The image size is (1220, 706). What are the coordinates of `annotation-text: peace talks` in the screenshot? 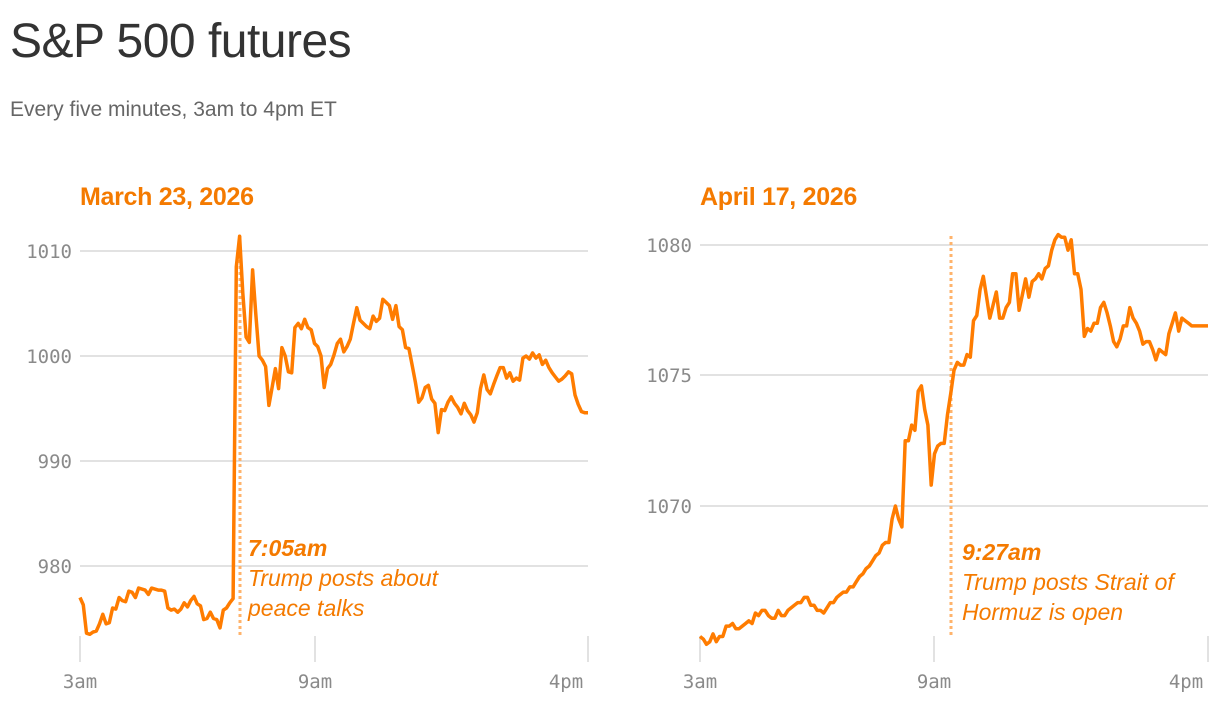 It's located at (306, 608).